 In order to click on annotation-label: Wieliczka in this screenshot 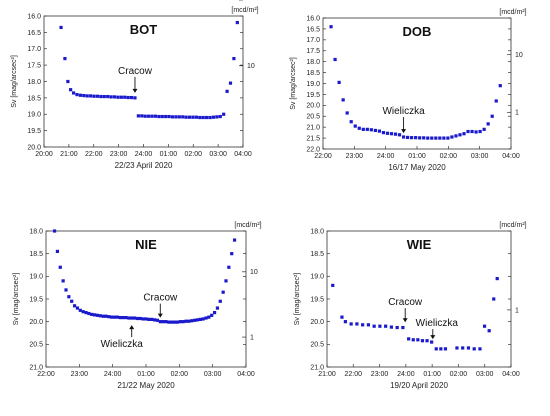, I will do `click(437, 323)`.